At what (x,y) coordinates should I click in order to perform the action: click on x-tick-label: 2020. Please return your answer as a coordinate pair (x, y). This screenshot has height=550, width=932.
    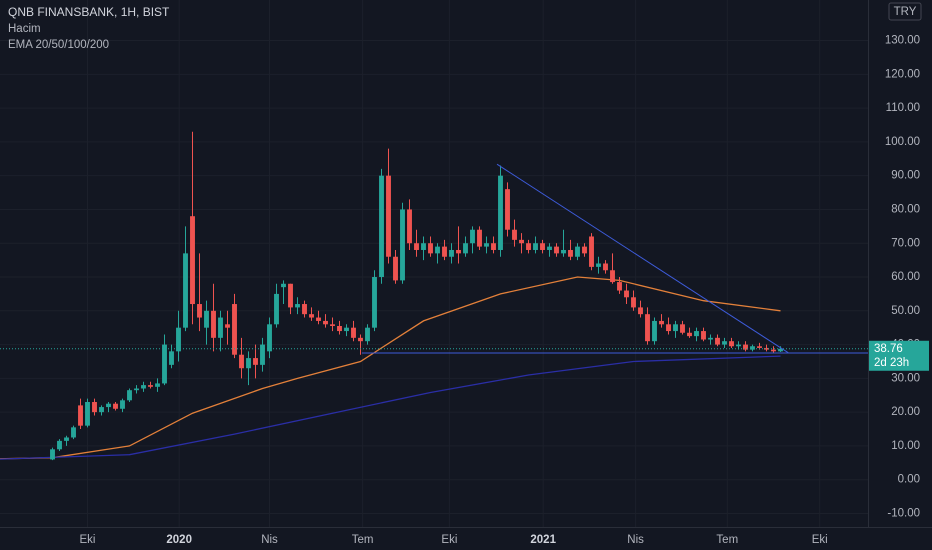
    Looking at the image, I should click on (179, 540).